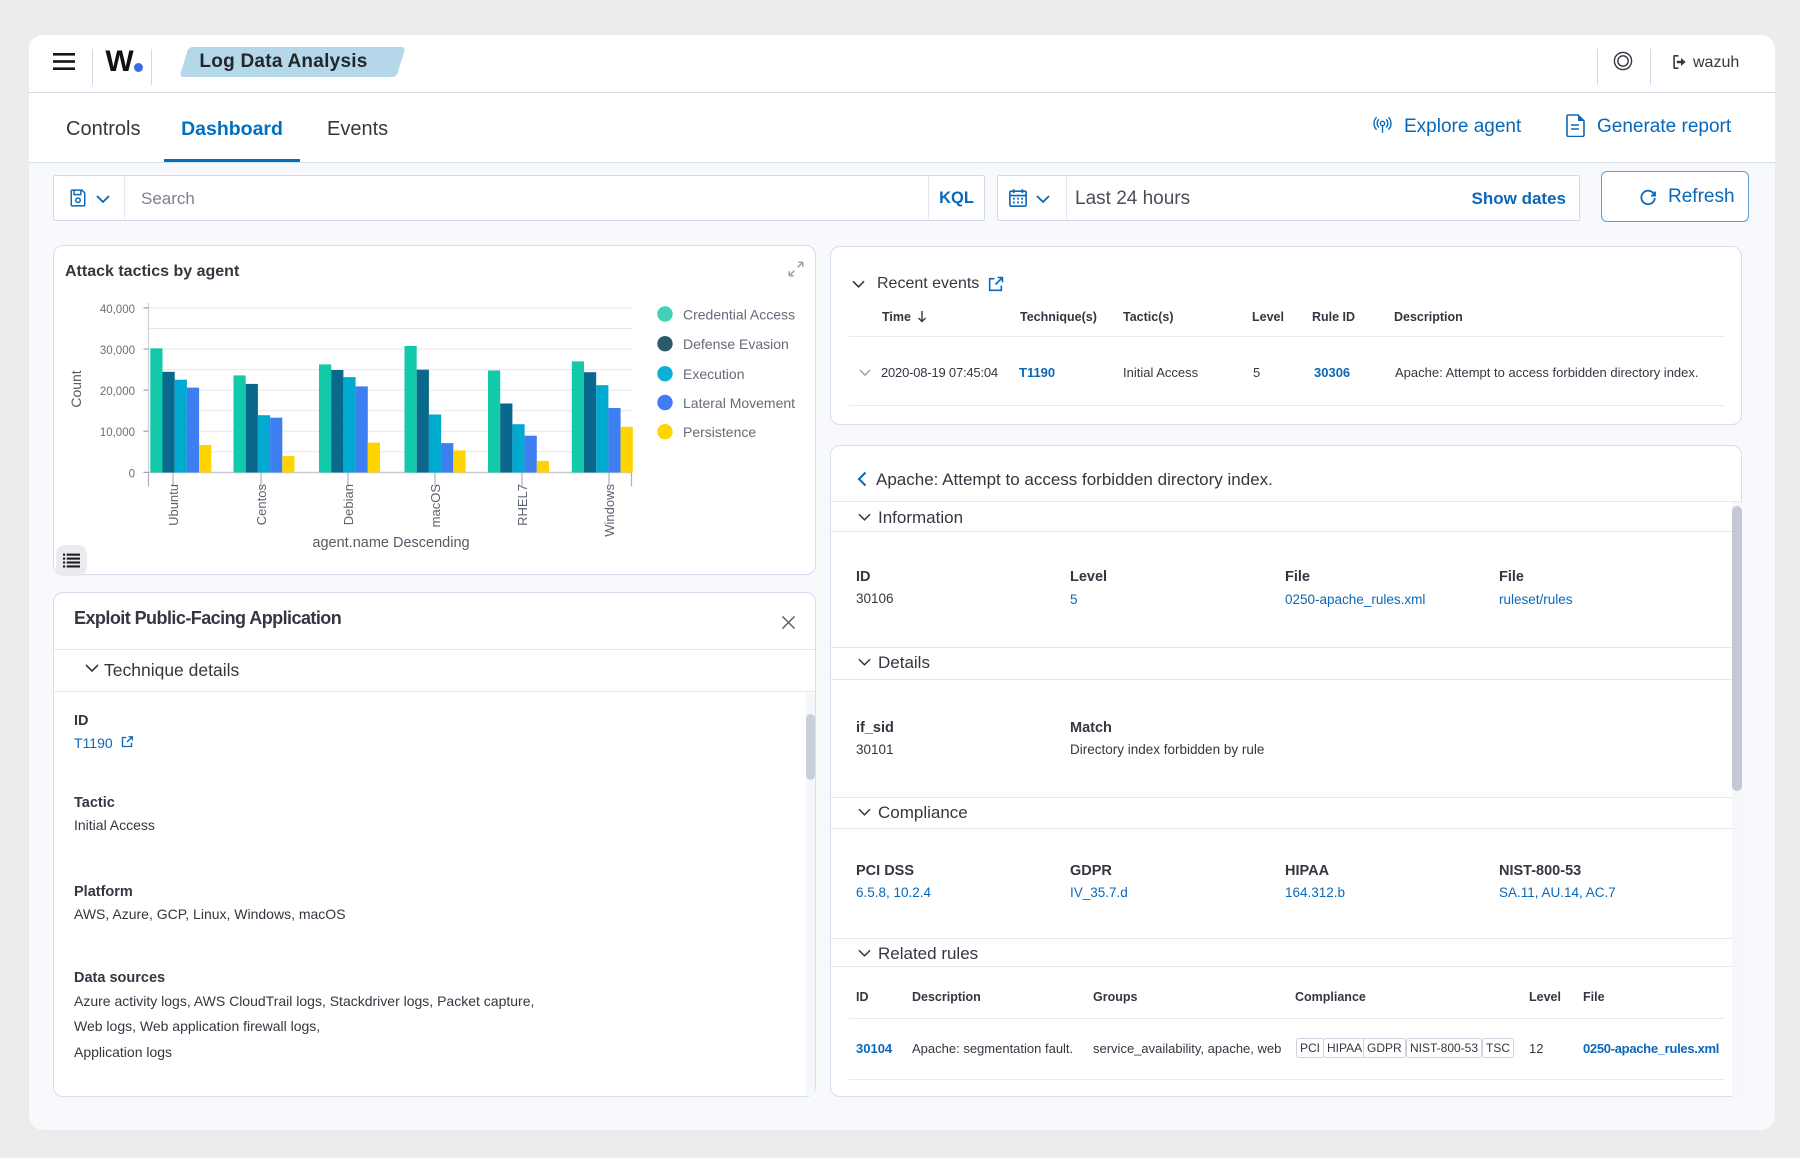  What do you see at coordinates (719, 432) in the screenshot?
I see `svg-text: Persistence` at bounding box center [719, 432].